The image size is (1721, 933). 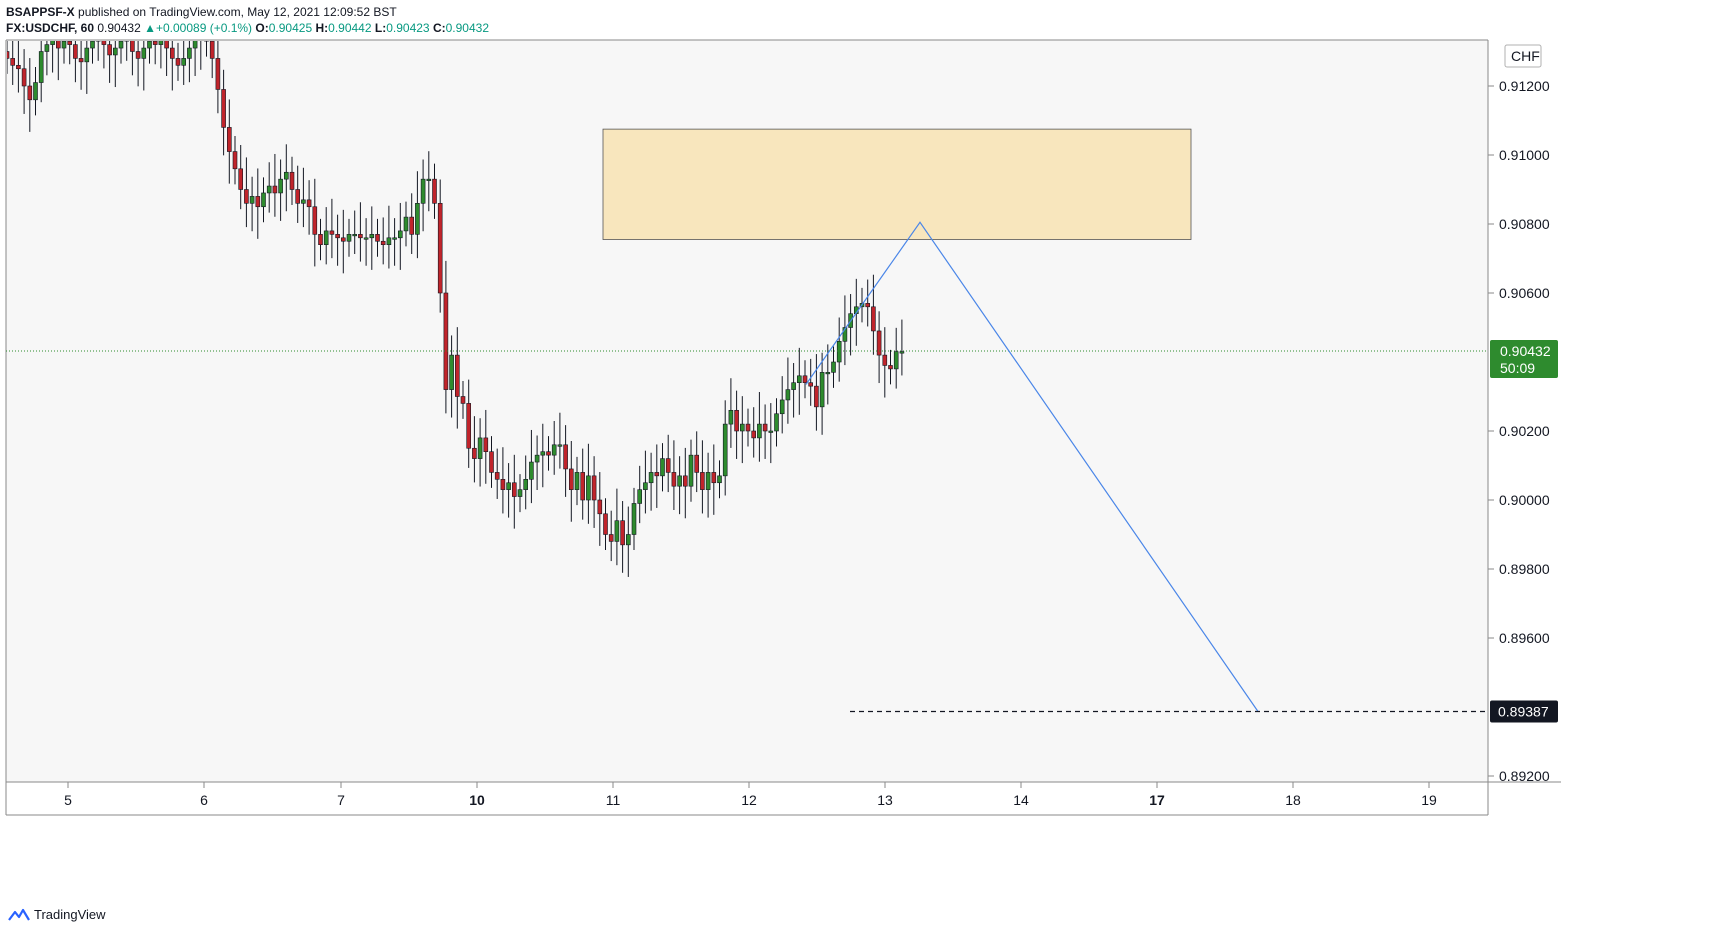 What do you see at coordinates (897, 184) in the screenshot?
I see `resistance-zone` at bounding box center [897, 184].